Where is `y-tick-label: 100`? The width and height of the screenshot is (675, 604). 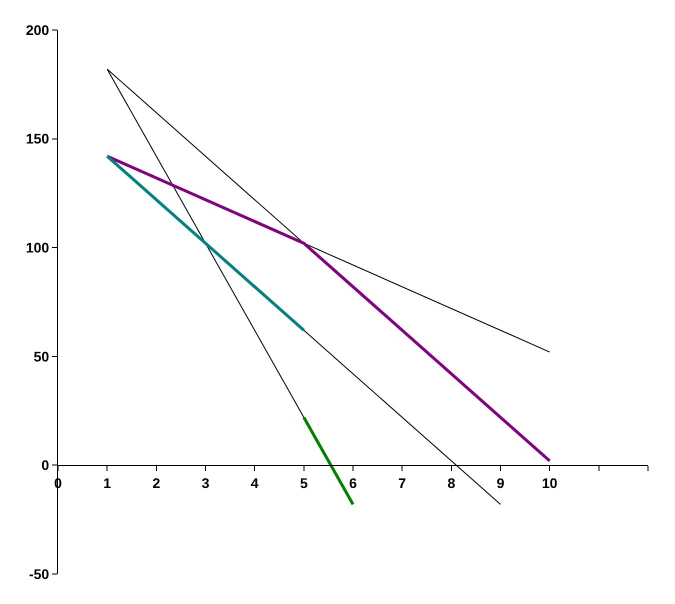
y-tick-label: 100 is located at coordinates (38, 248).